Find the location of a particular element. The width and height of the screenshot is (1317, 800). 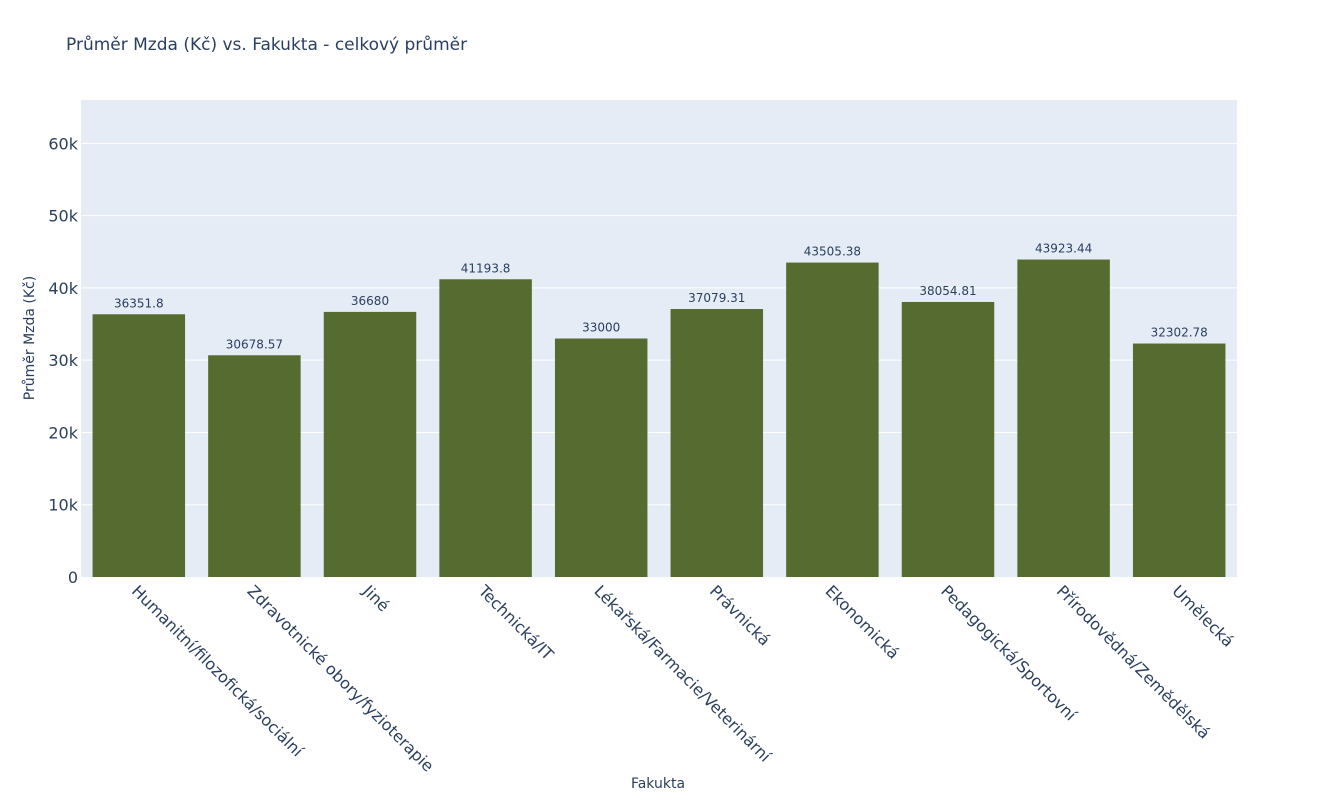

bar-value-label: 38054.81 is located at coordinates (947, 291).